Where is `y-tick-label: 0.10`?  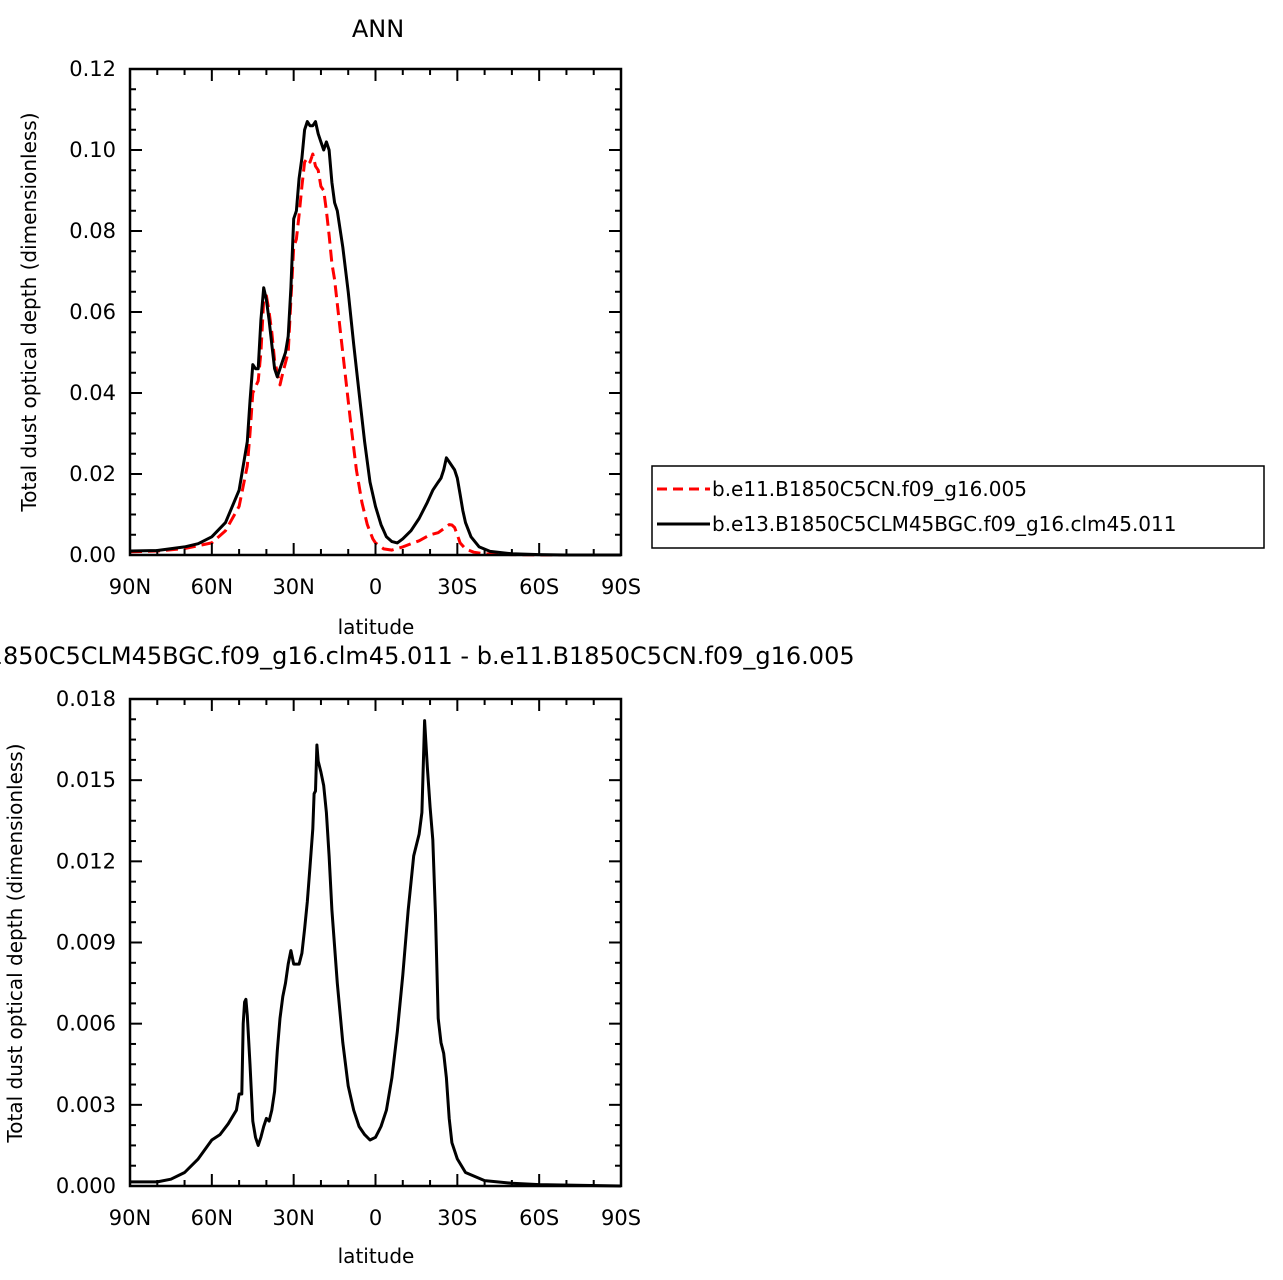 y-tick-label: 0.10 is located at coordinates (92, 150).